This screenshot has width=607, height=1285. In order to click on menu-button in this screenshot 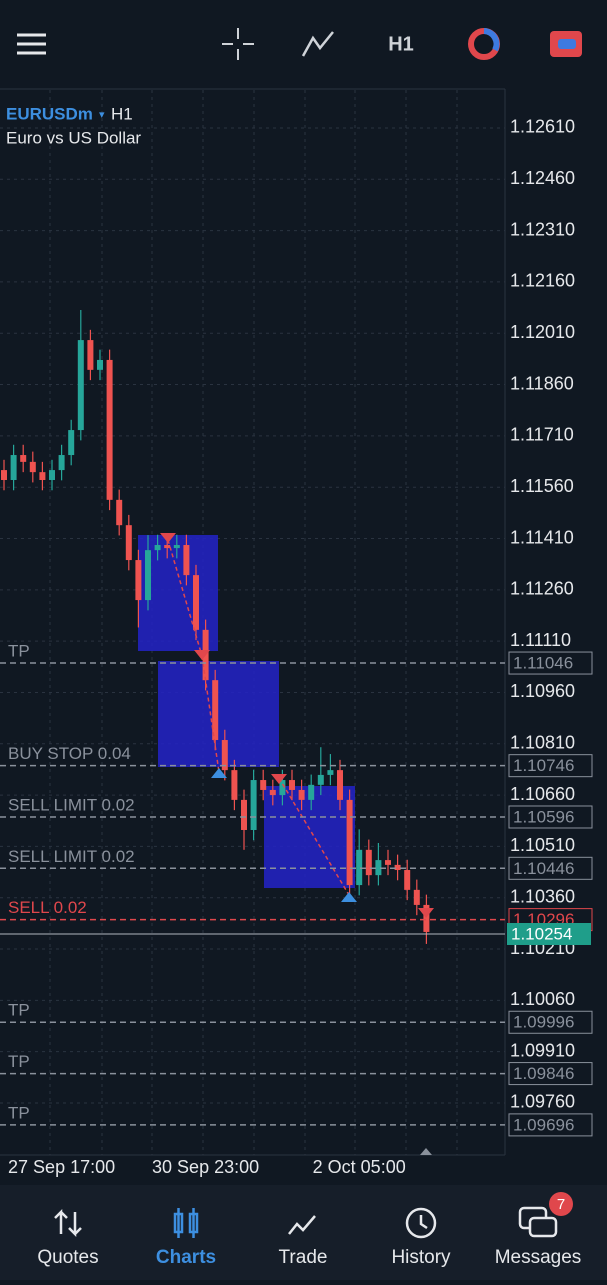, I will do `click(31, 44)`.